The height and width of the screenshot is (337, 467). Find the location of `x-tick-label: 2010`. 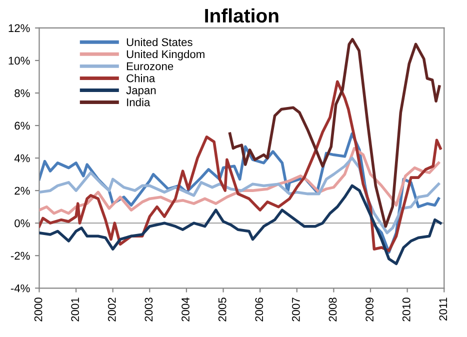

x-tick-label: 2010 is located at coordinates (406, 310).